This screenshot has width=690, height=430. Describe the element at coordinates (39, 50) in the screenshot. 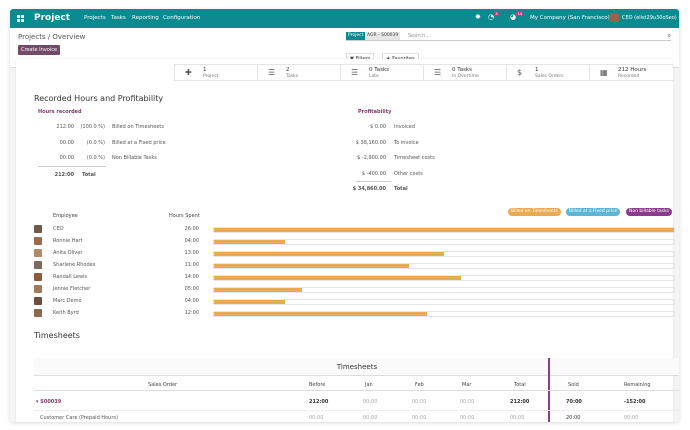

I see `create-invoice-button: Create Invoice` at that location.